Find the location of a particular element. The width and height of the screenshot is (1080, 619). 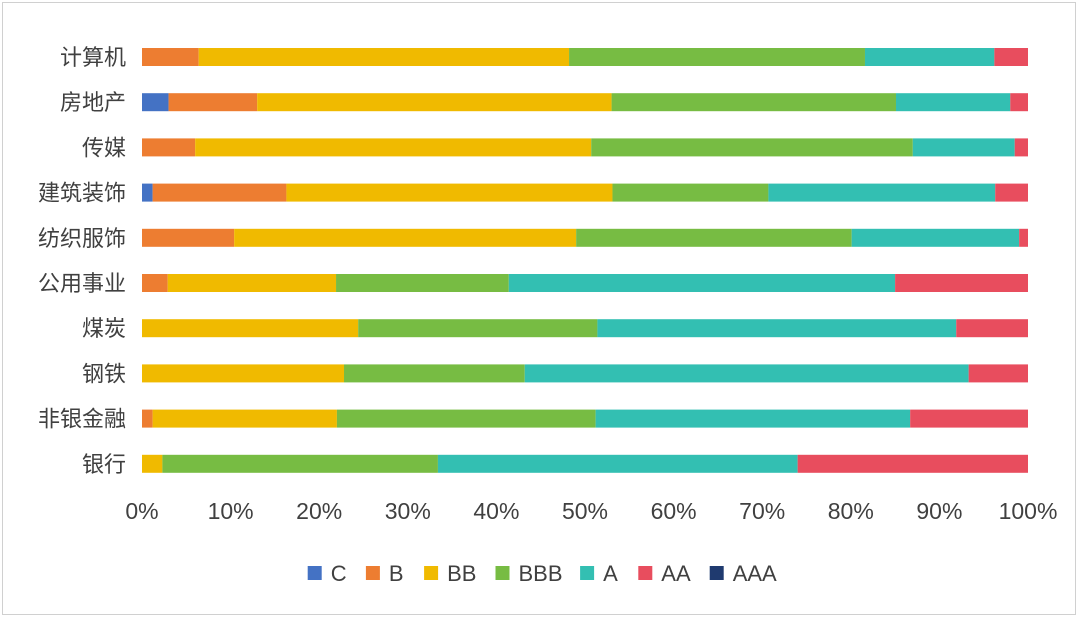

legend-item-bb: BB is located at coordinates (450, 573).